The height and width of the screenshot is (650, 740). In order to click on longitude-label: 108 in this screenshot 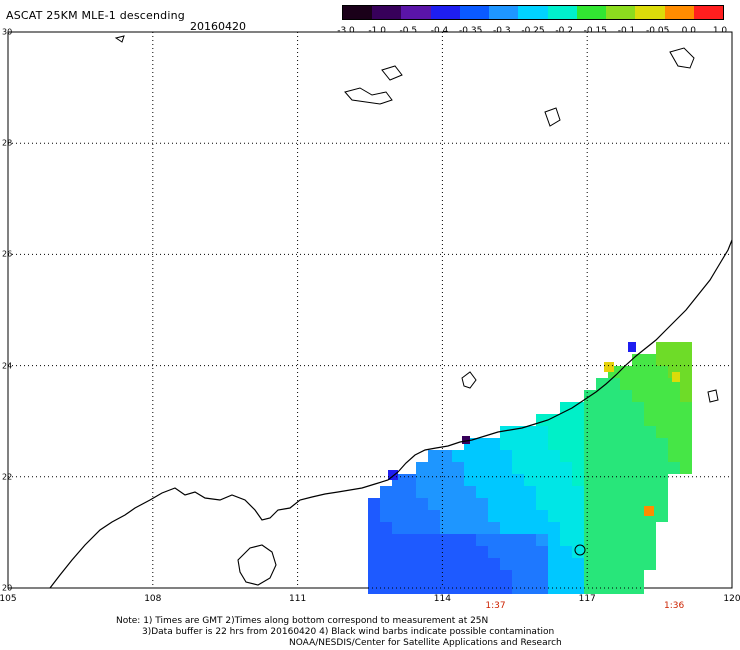, I will do `click(153, 599)`.